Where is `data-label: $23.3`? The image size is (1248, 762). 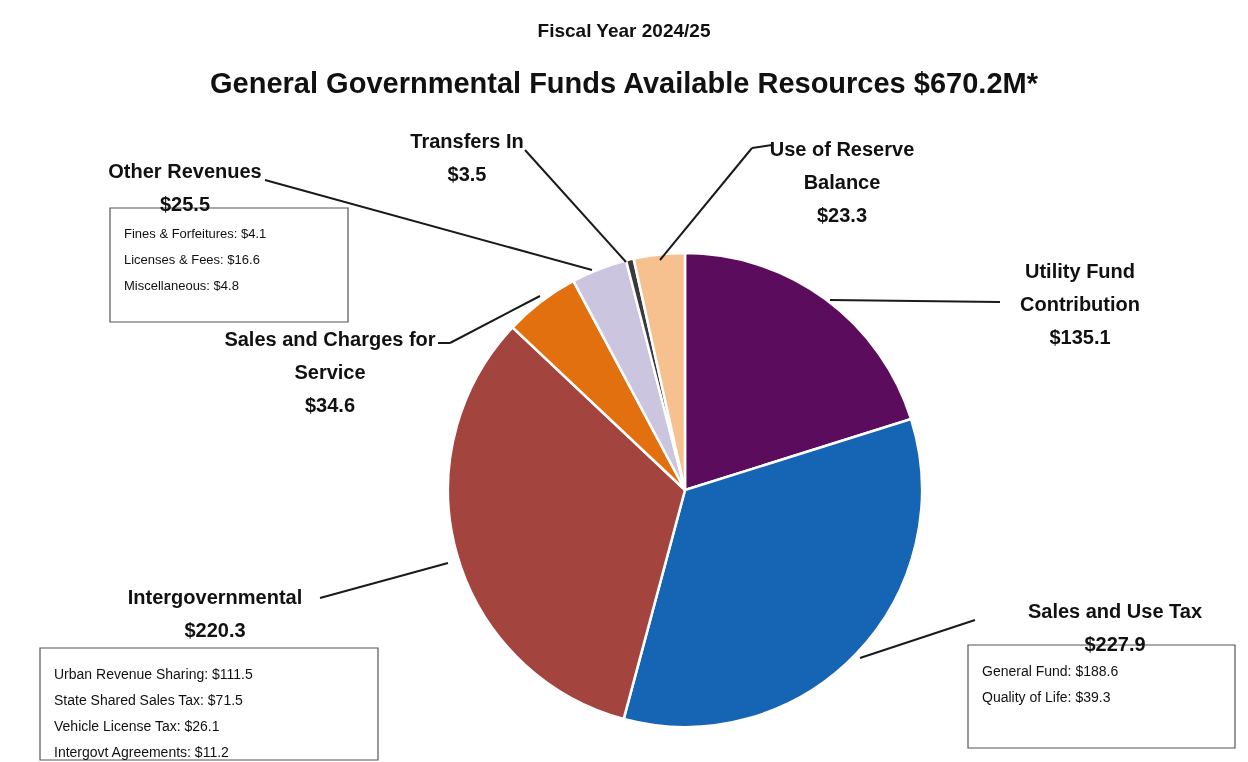
data-label: $23.3 is located at coordinates (842, 215).